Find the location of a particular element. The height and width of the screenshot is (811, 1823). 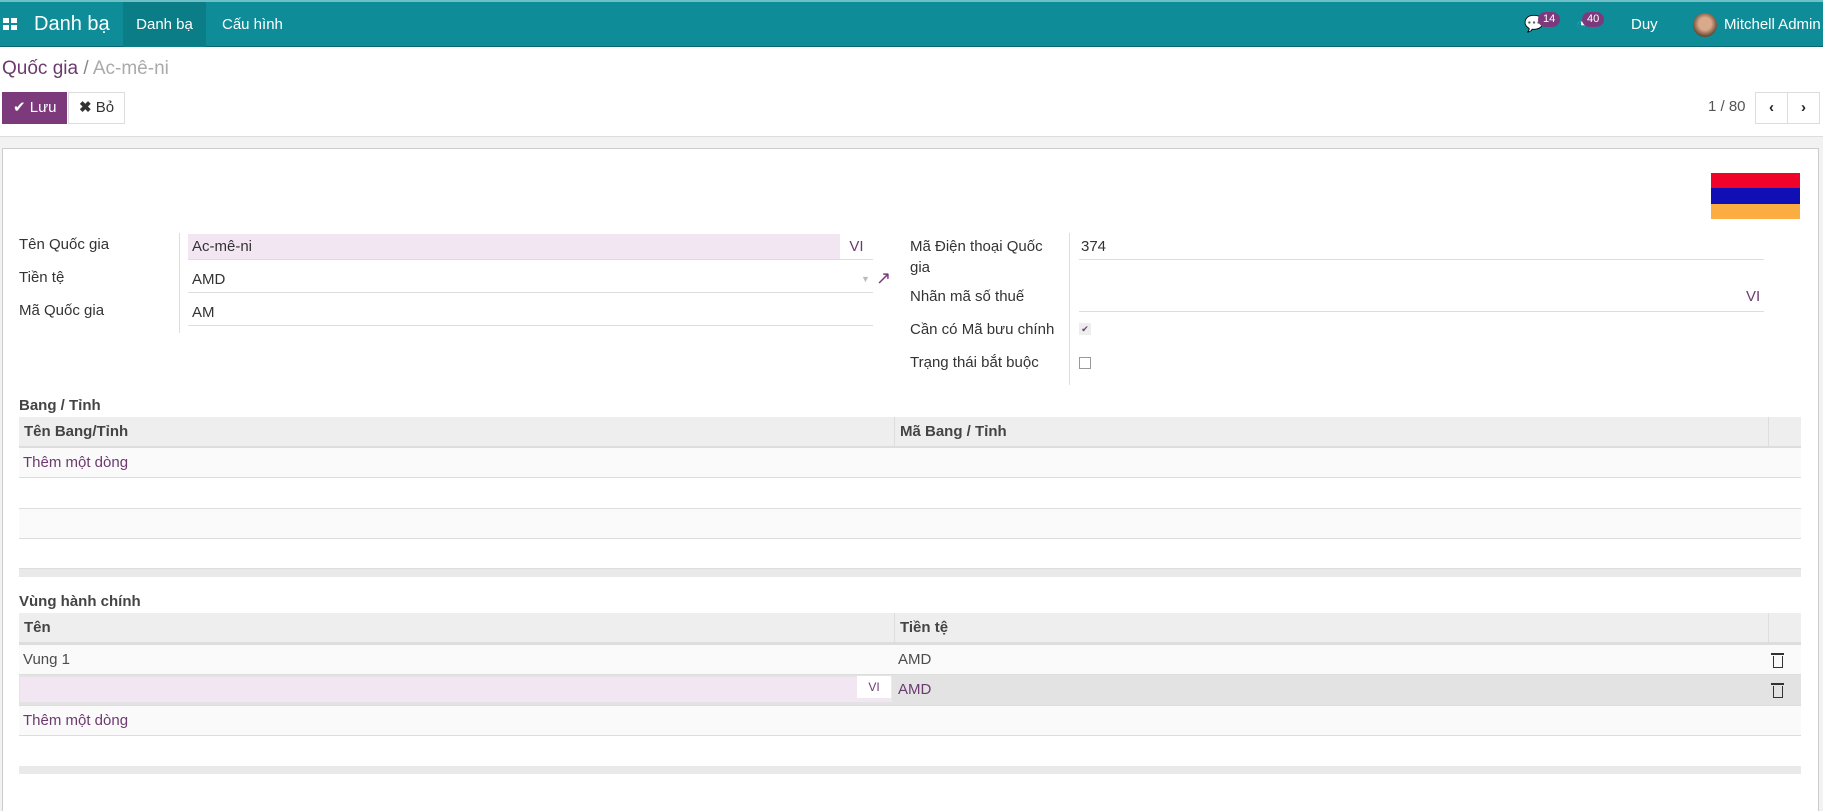

table-row-editing: VI AMD is located at coordinates (910, 690).